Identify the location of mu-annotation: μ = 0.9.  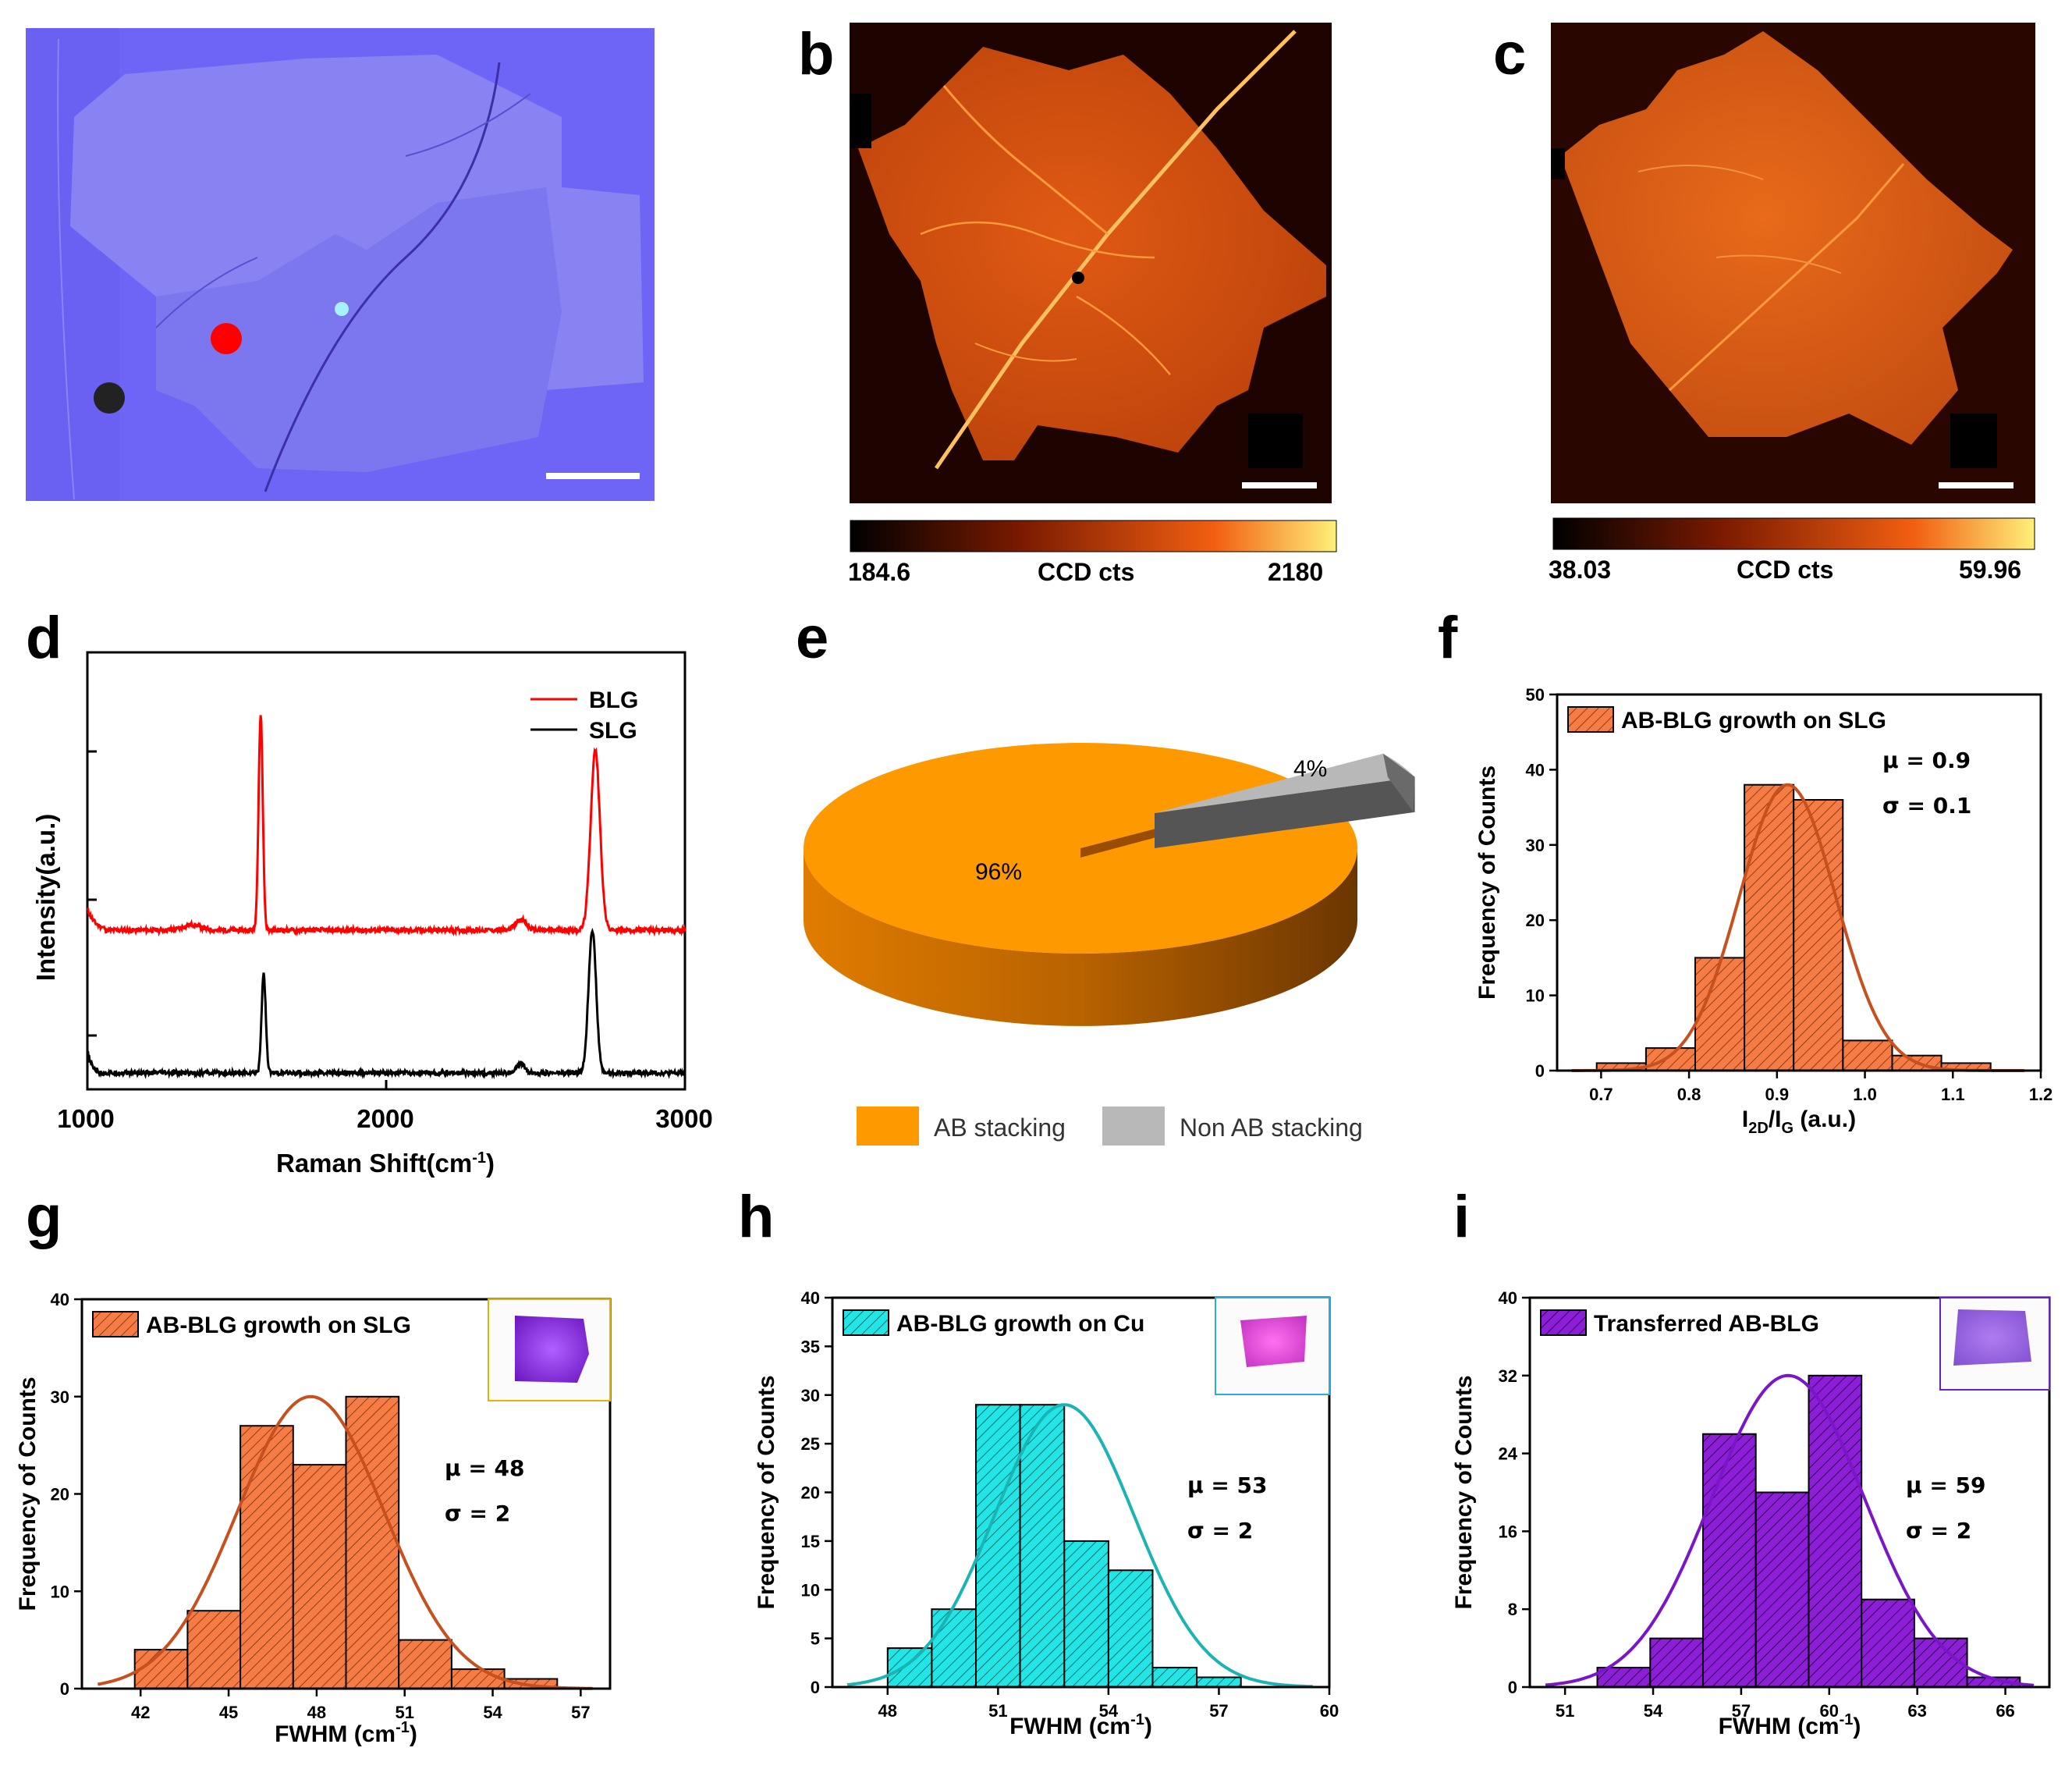
(1927, 761).